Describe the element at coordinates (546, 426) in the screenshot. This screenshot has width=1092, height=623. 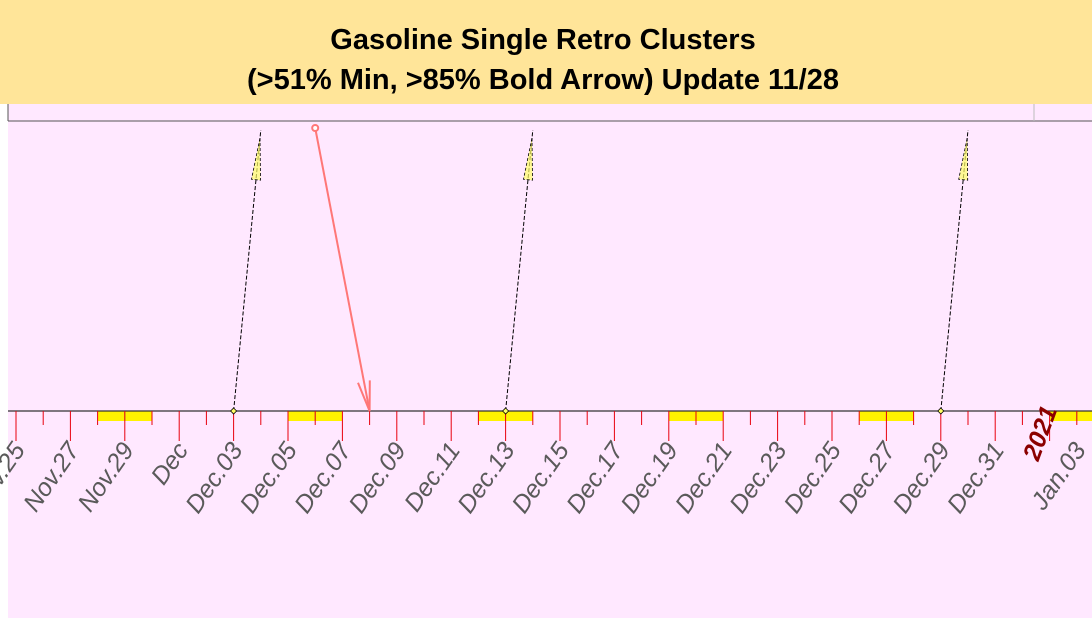
I see `date-ticks` at that location.